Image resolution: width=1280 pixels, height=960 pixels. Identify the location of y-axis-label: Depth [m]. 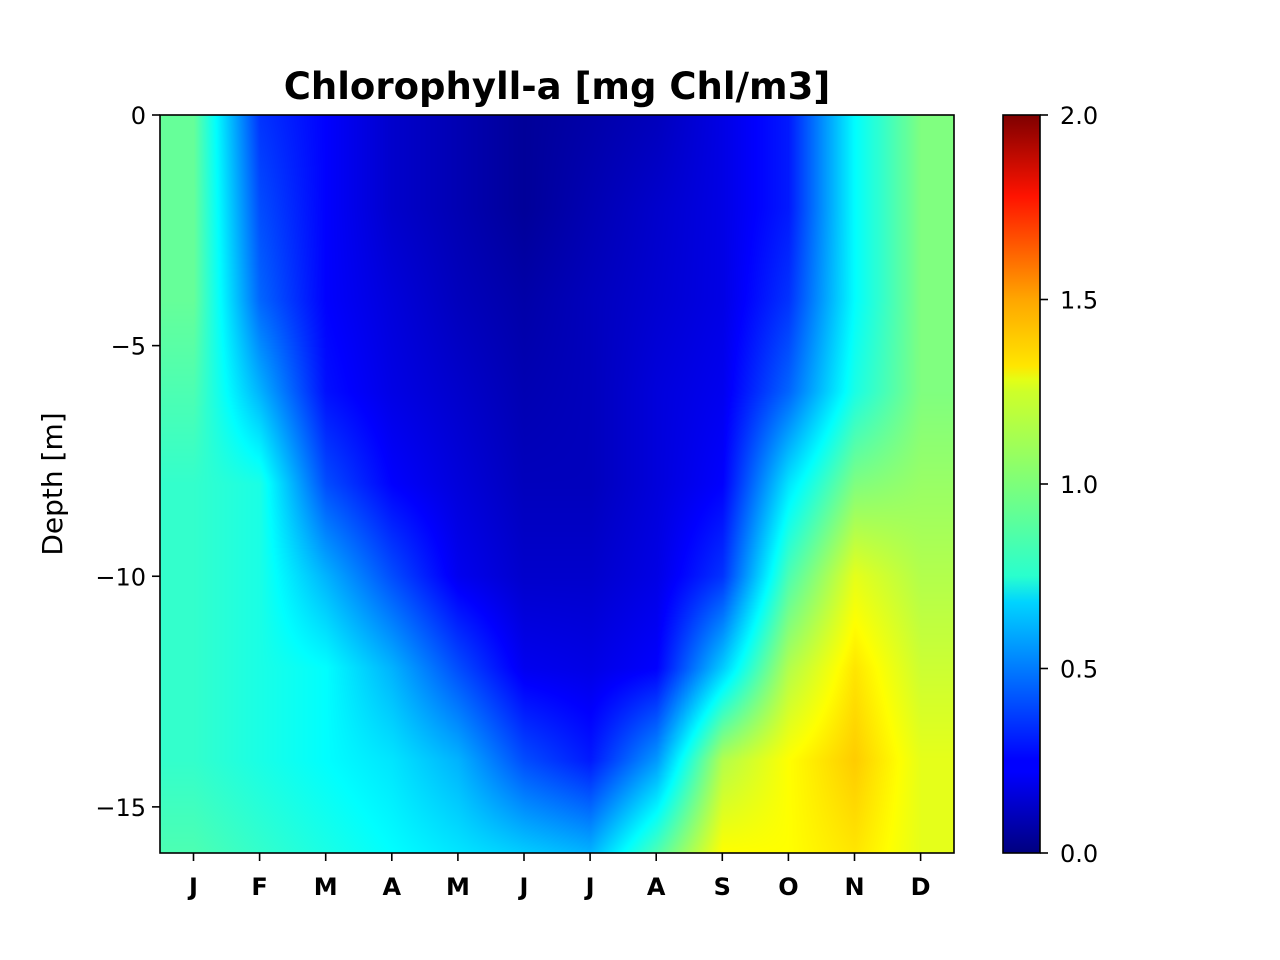
(52, 483).